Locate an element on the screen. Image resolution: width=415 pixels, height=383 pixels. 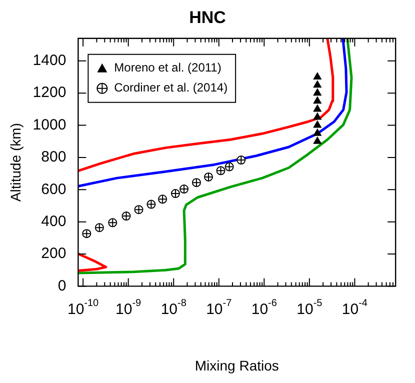
legend-label: Moreno et al. (2011) is located at coordinates (168, 67).